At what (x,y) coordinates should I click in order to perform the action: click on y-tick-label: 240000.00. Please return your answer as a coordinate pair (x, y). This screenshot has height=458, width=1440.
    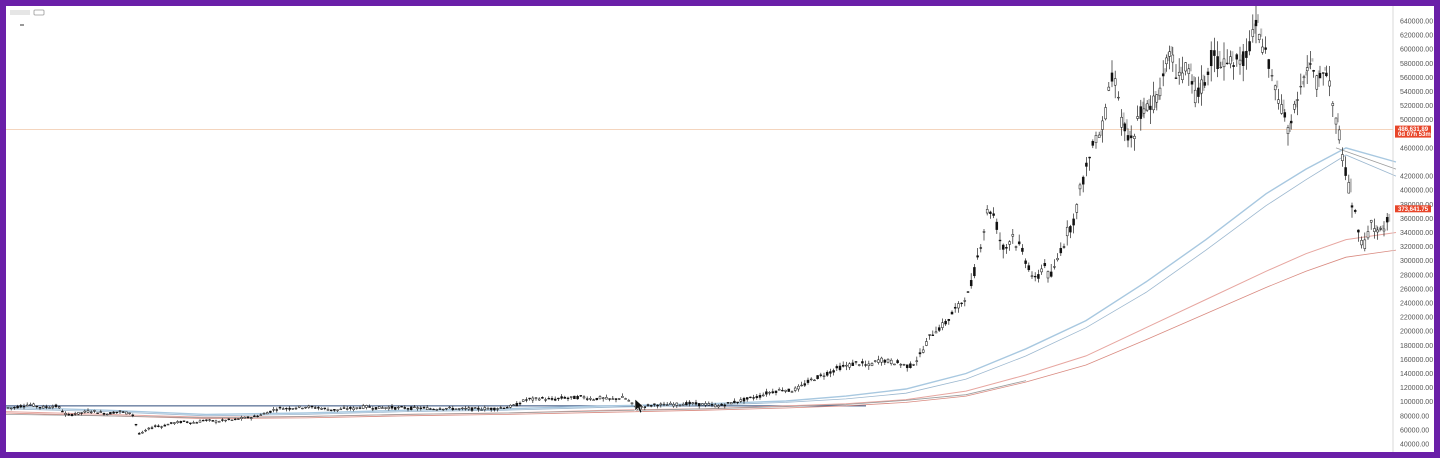
    Looking at the image, I should click on (1416, 304).